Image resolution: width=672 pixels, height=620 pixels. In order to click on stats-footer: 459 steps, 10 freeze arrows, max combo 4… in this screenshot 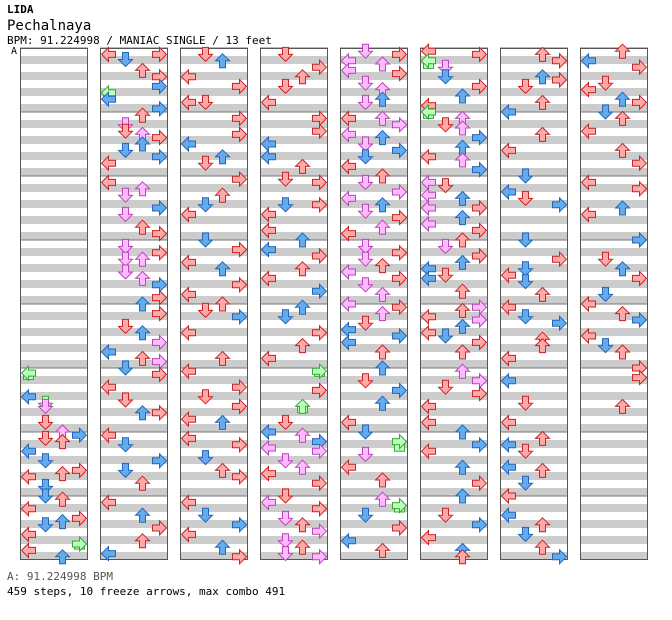, I will do `click(146, 591)`.